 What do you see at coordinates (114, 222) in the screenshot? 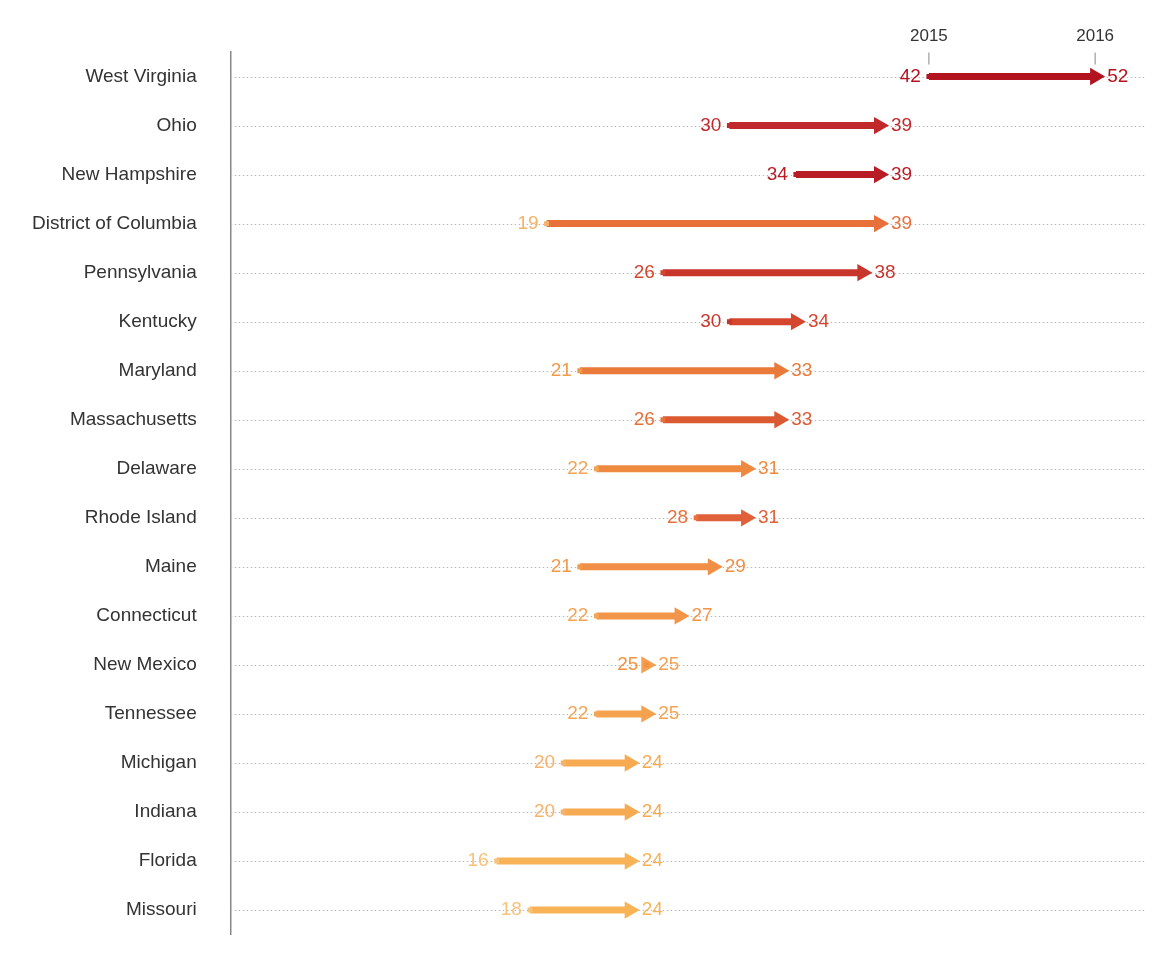
I see `y-tick-label: District of Columbia` at bounding box center [114, 222].